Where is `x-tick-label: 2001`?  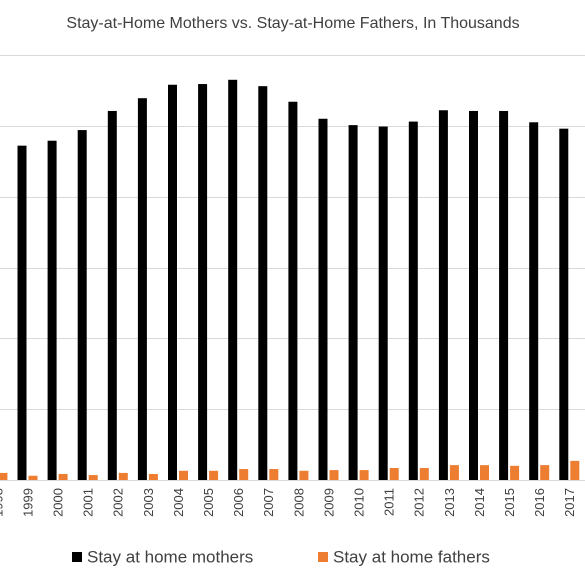 x-tick-label: 2001 is located at coordinates (88, 502).